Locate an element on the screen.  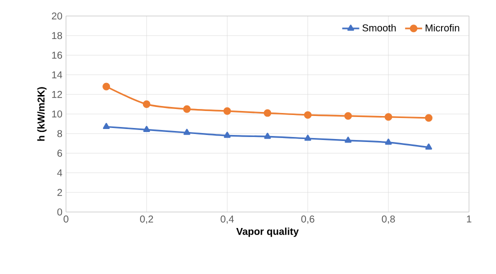
x-tick-label: 0 is located at coordinates (66, 219).